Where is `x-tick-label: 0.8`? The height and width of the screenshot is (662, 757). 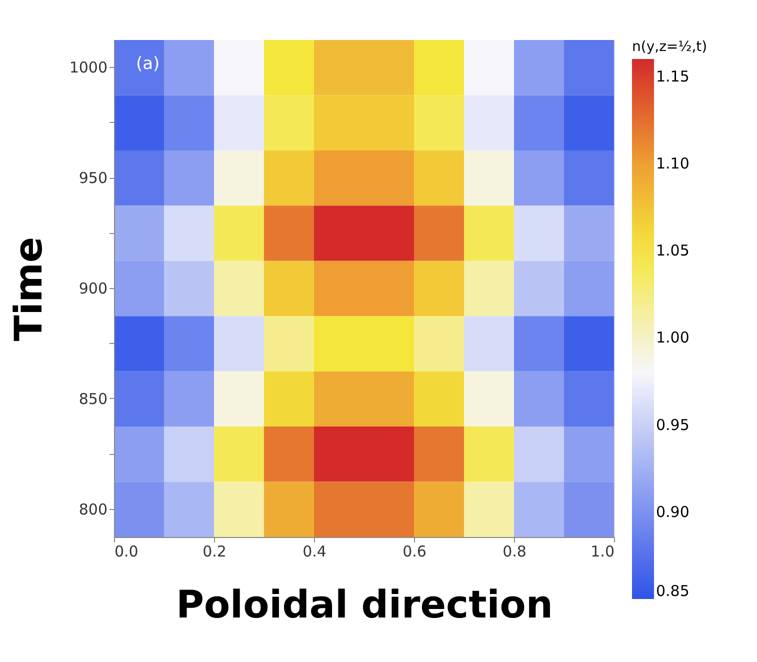
x-tick-label: 0.8 is located at coordinates (514, 551).